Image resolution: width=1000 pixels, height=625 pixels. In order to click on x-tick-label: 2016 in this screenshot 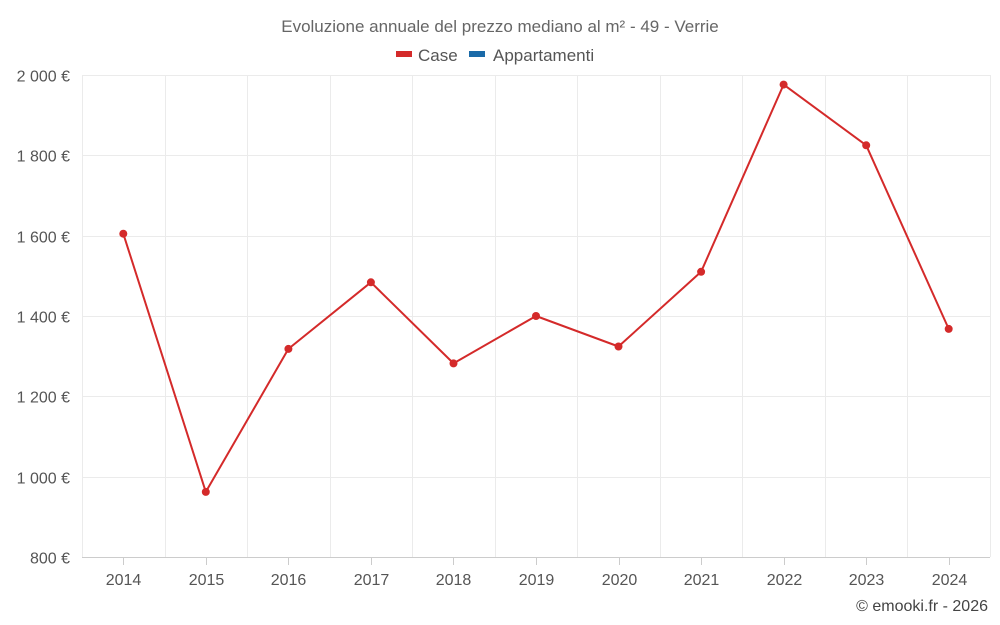, I will do `click(289, 580)`.